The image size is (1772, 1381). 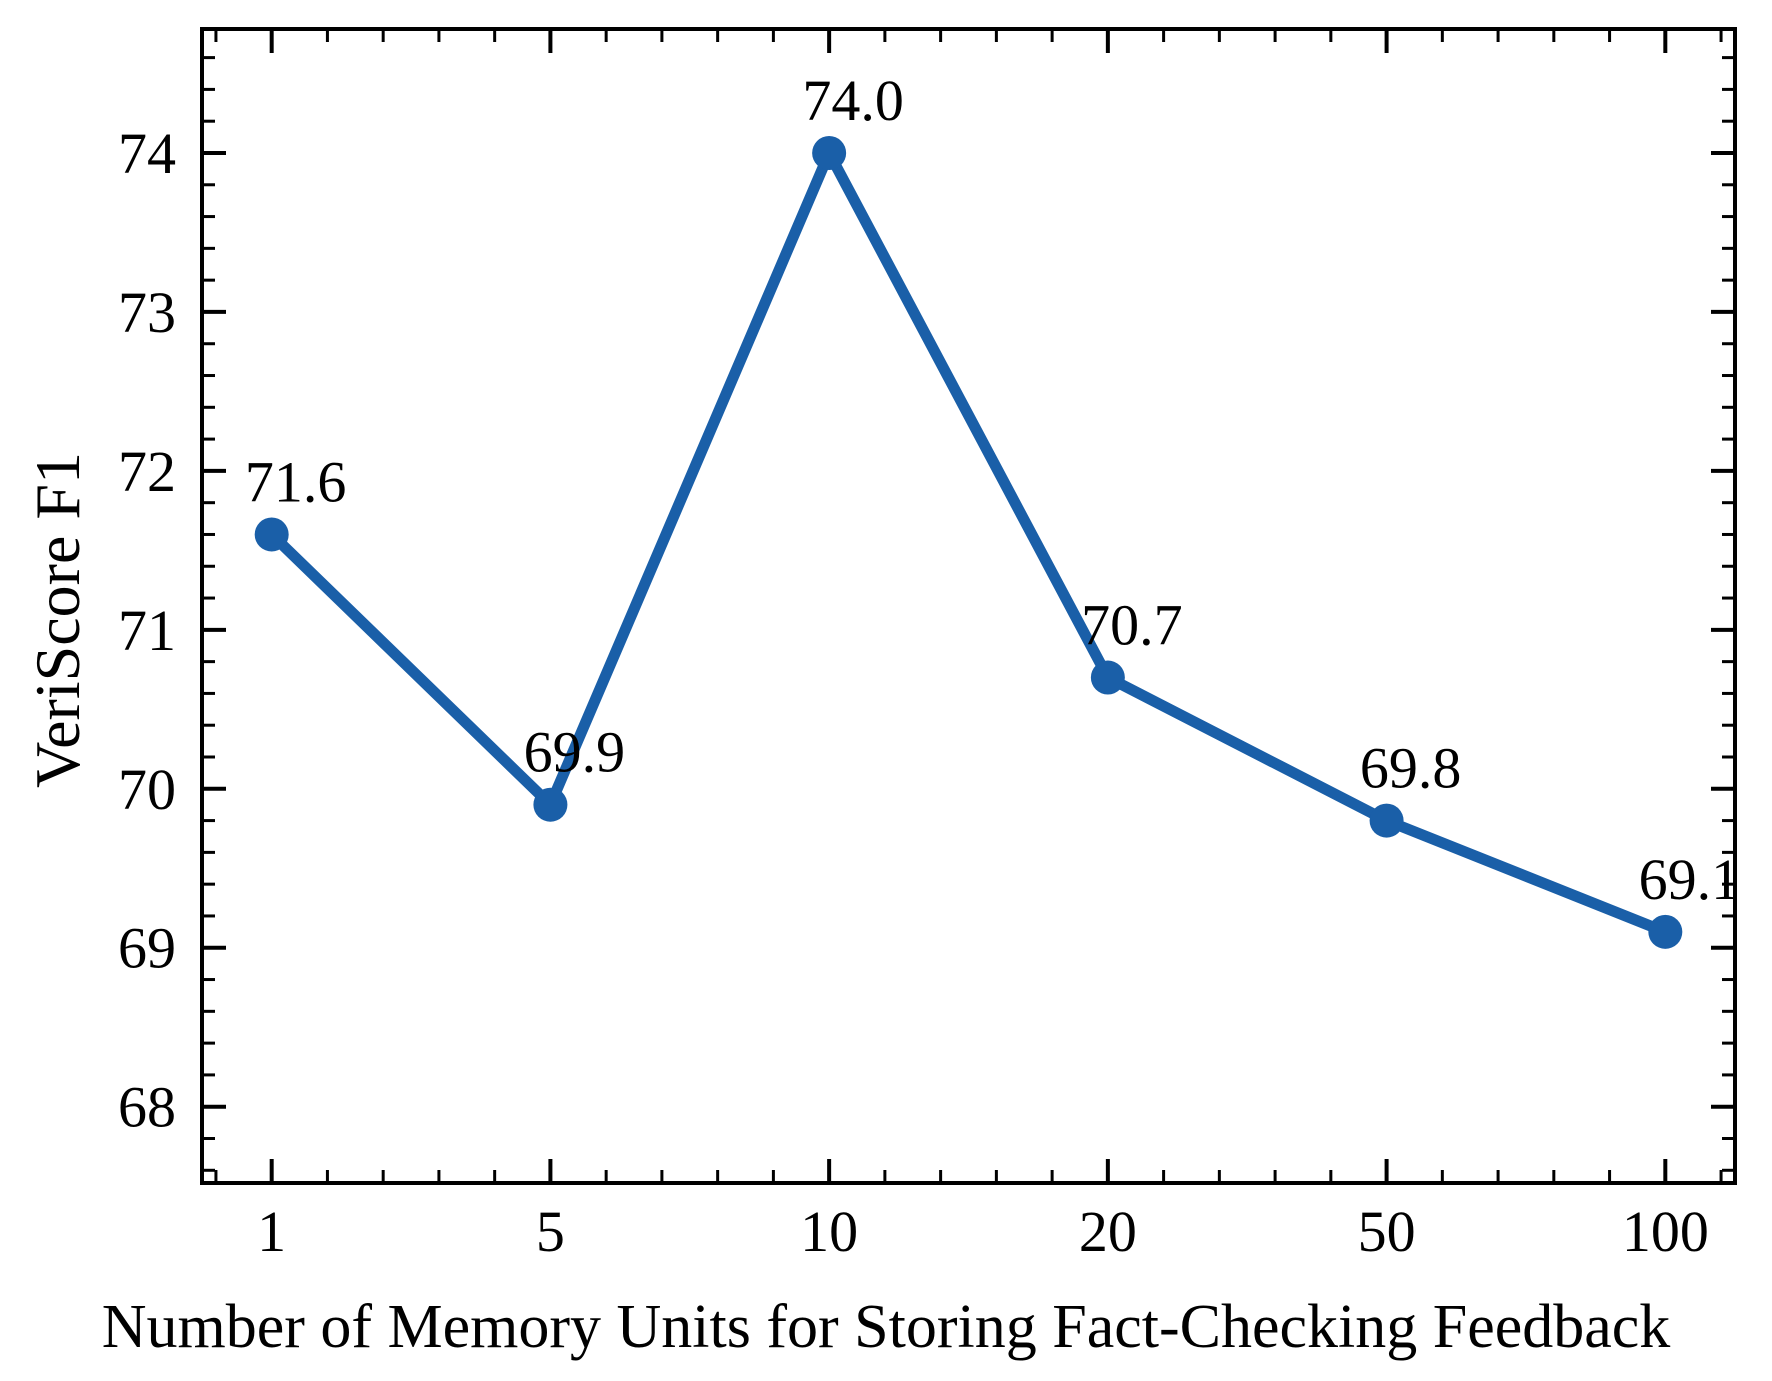 I want to click on x-tick-label: 10, so click(x=829, y=1231).